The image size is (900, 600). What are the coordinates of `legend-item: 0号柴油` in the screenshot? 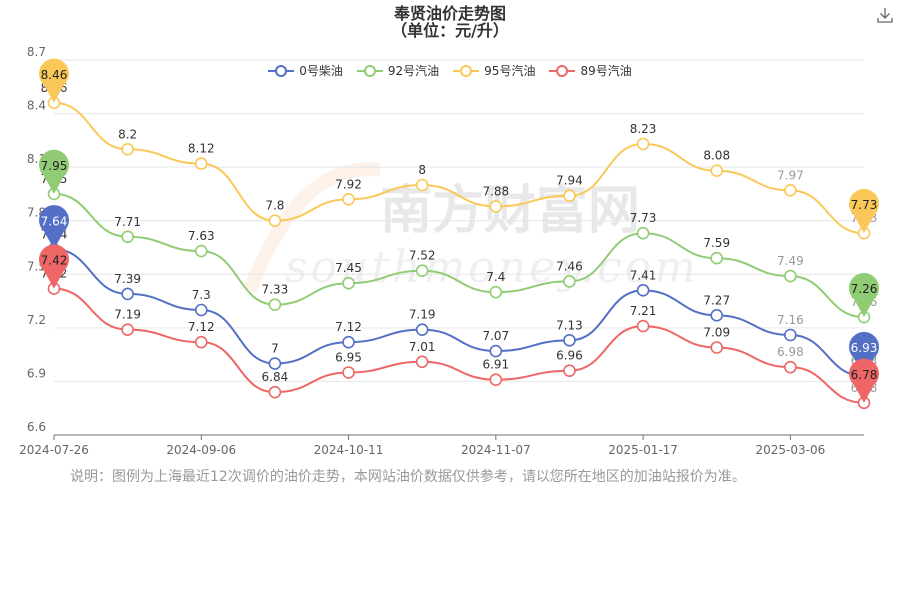 It's located at (305, 70).